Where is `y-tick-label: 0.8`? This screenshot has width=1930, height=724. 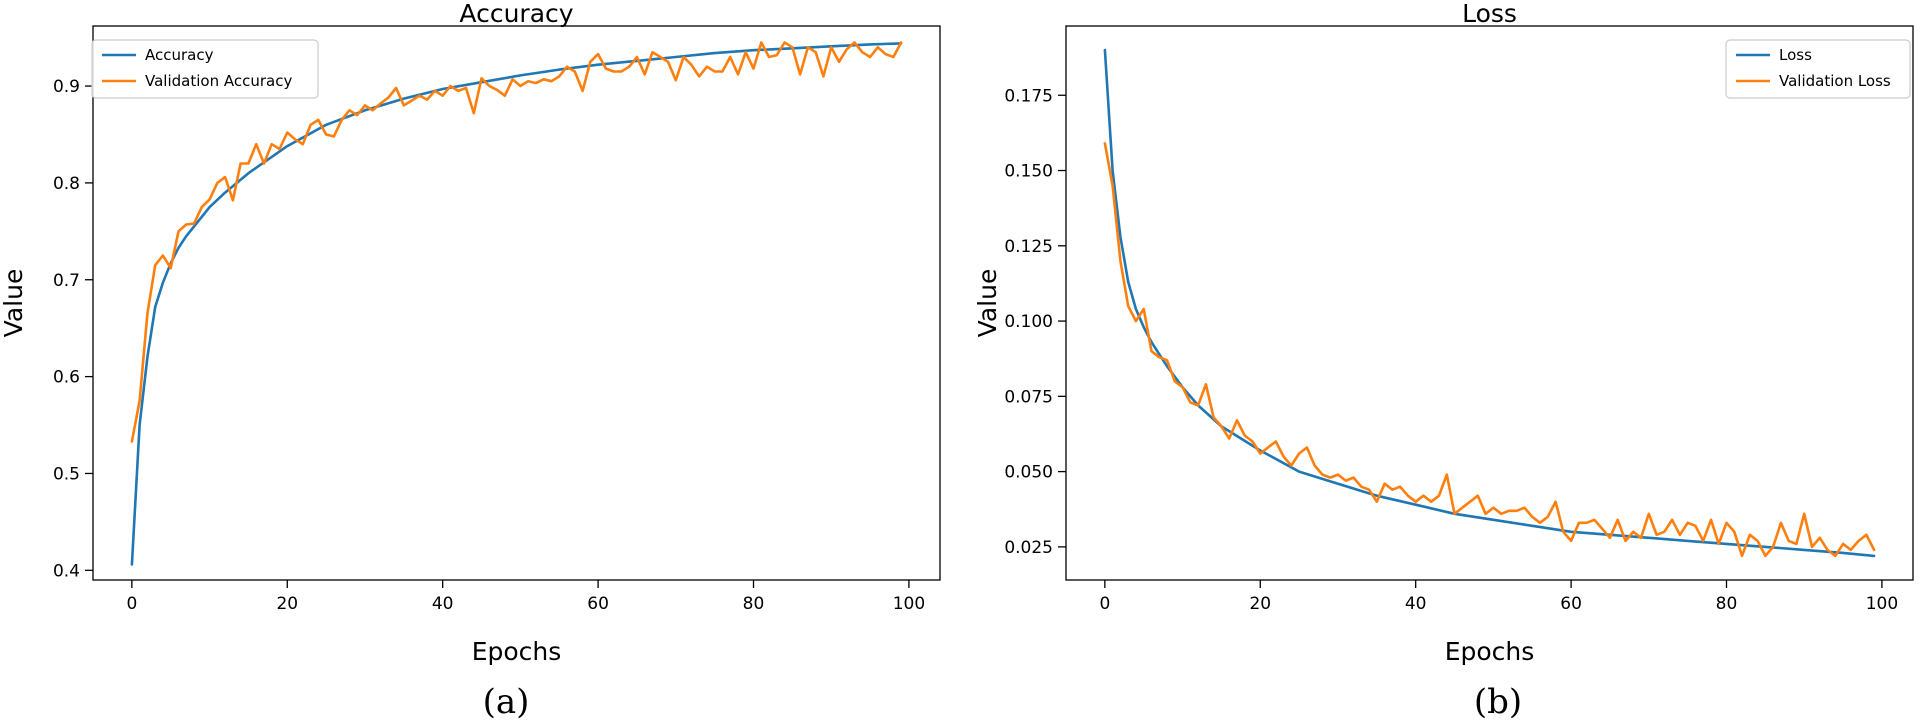 y-tick-label: 0.8 is located at coordinates (66, 184).